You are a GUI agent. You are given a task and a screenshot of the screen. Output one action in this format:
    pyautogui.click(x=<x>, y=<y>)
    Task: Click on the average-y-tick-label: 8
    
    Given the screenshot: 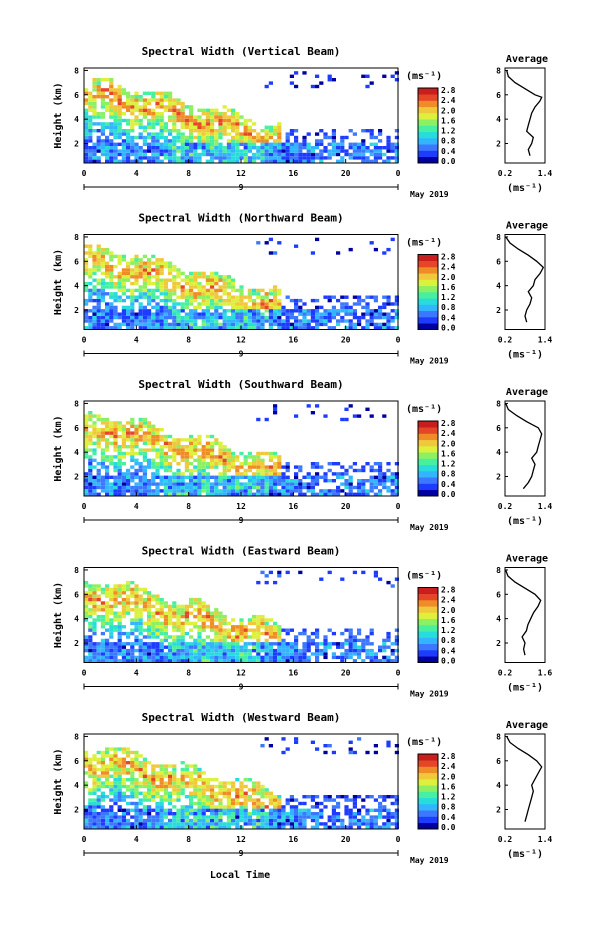 What is the action you would take?
    pyautogui.click(x=498, y=70)
    